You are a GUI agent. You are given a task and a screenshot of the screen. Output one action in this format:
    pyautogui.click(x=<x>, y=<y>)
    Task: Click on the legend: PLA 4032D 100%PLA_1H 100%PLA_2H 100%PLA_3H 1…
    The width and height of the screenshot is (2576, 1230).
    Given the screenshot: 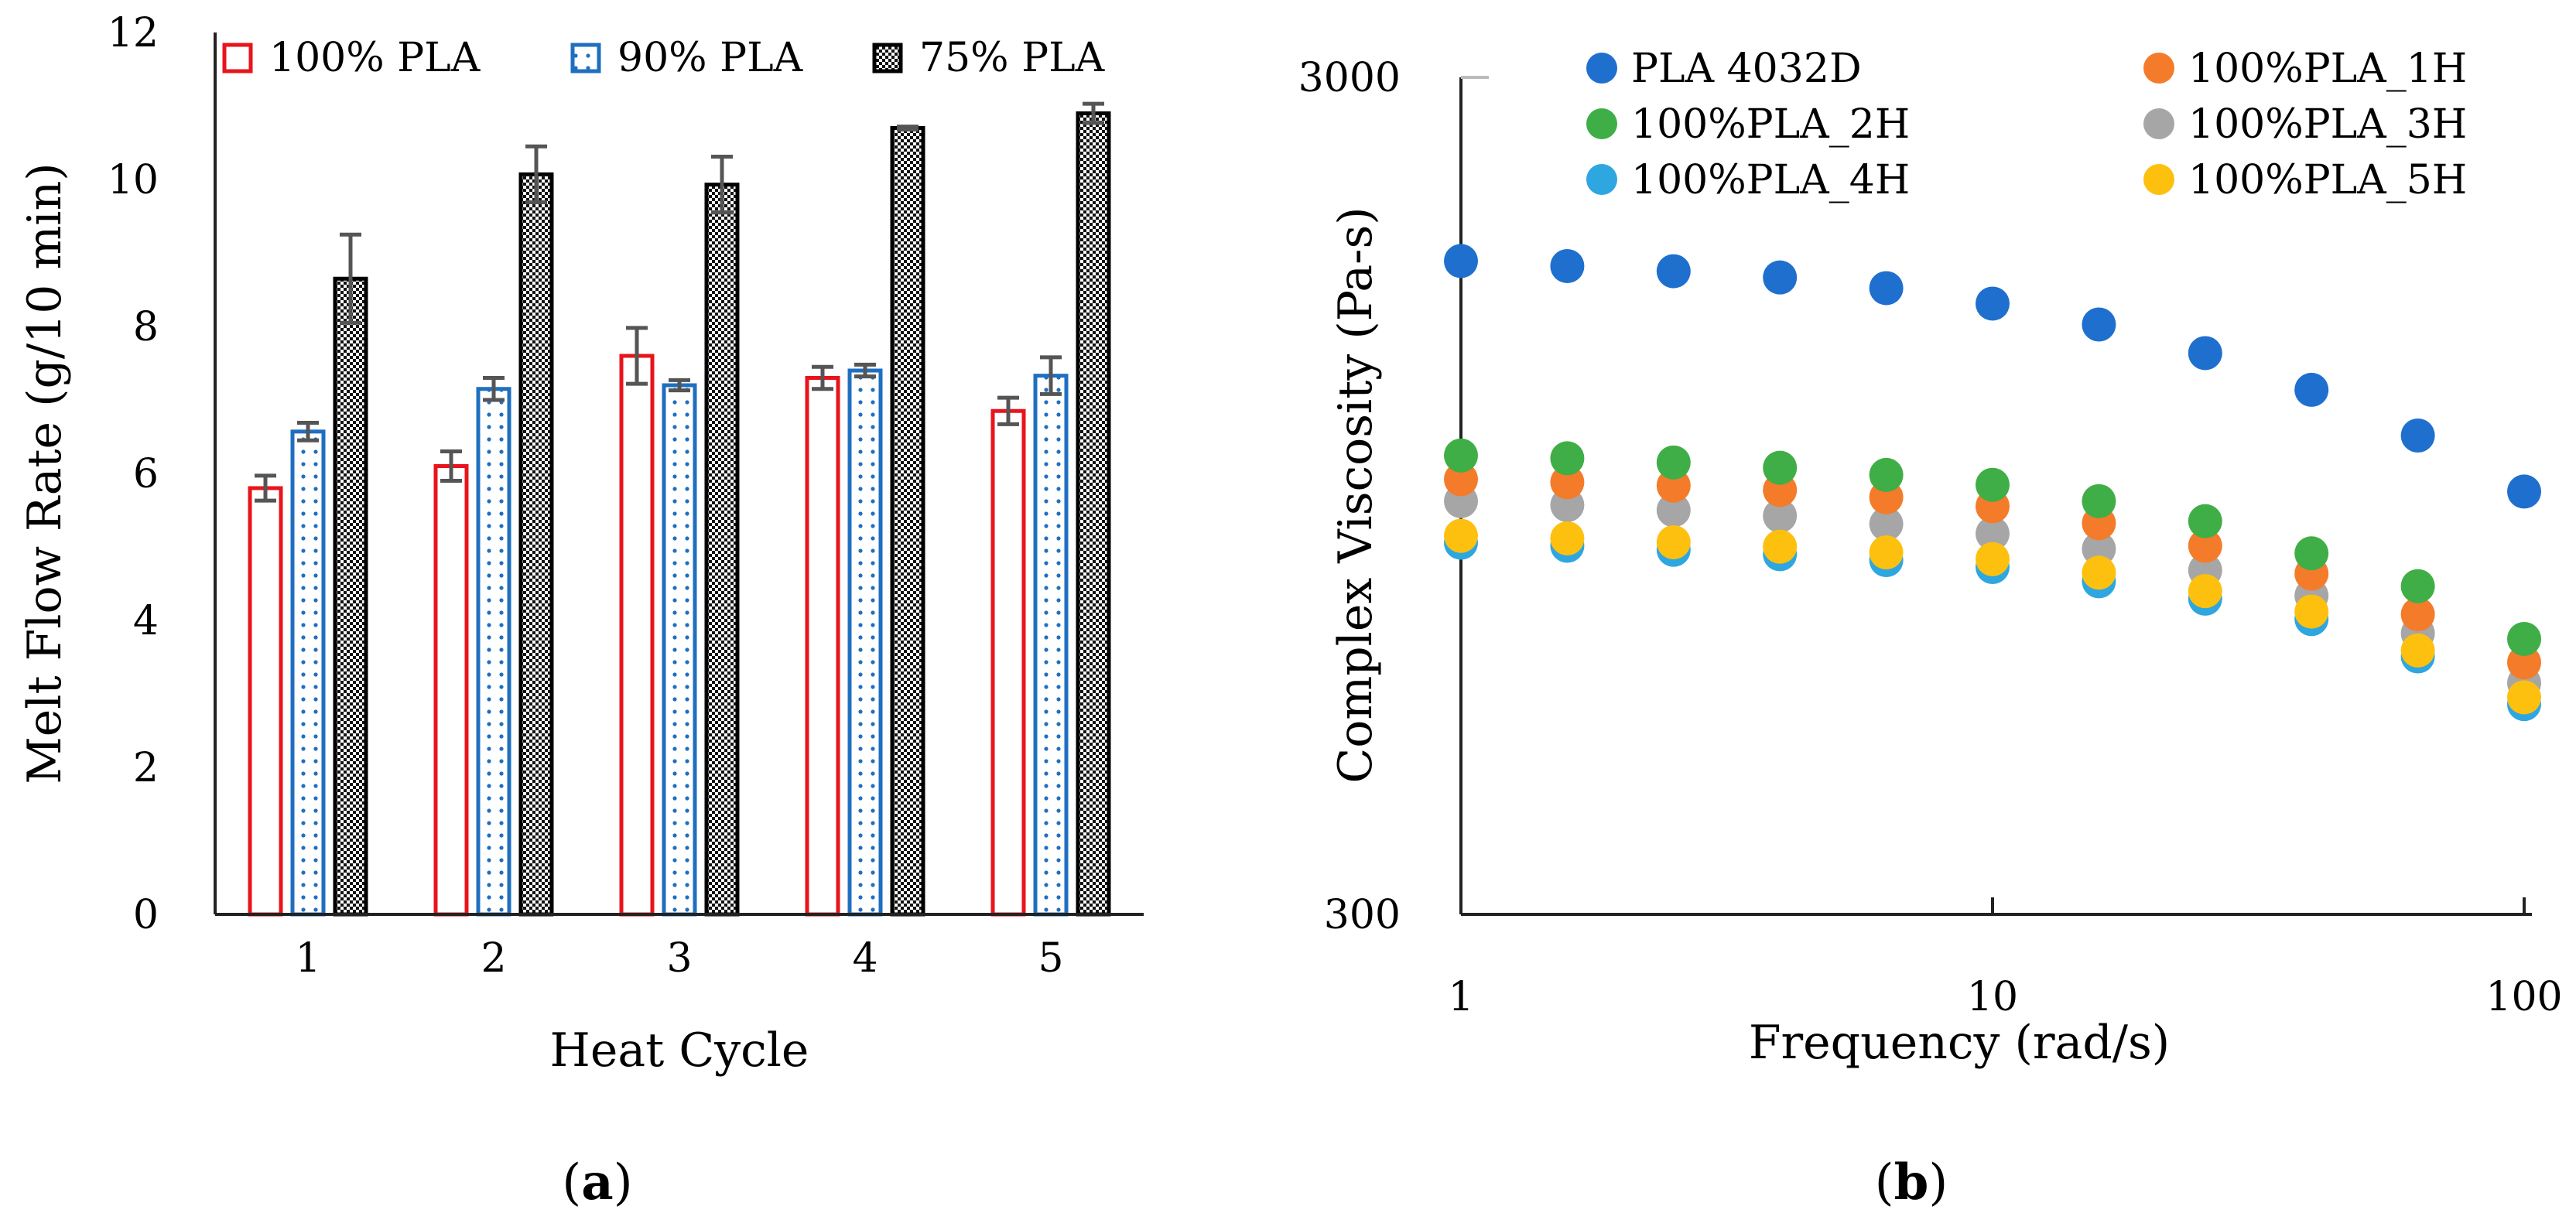 What is the action you would take?
    pyautogui.click(x=2027, y=124)
    